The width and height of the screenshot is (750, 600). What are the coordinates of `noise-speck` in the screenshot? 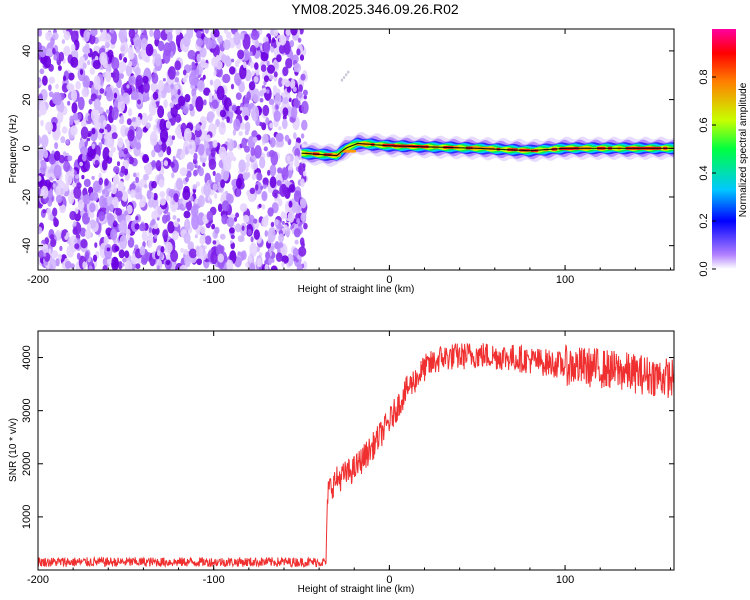 It's located at (348, 72).